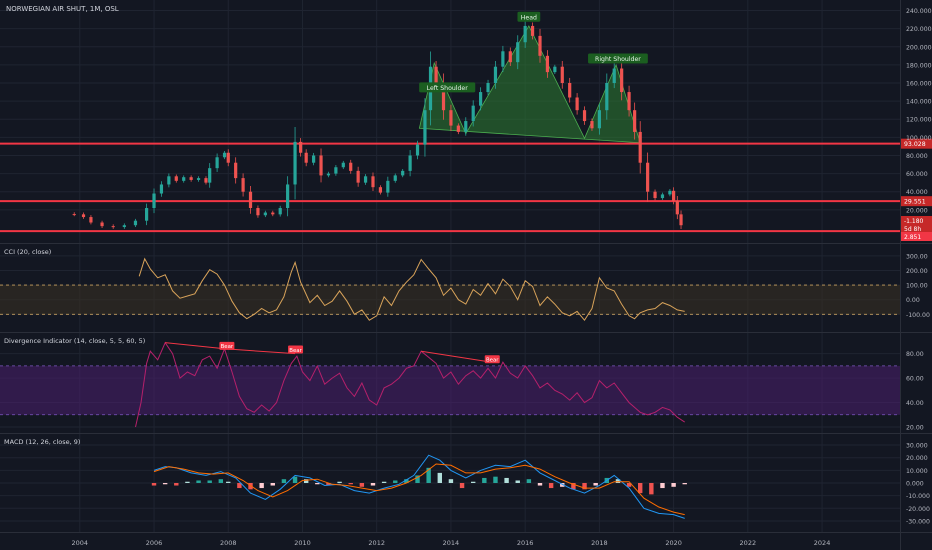 The image size is (932, 550). What do you see at coordinates (228, 543) in the screenshot?
I see `x-tick-label: 2008` at bounding box center [228, 543].